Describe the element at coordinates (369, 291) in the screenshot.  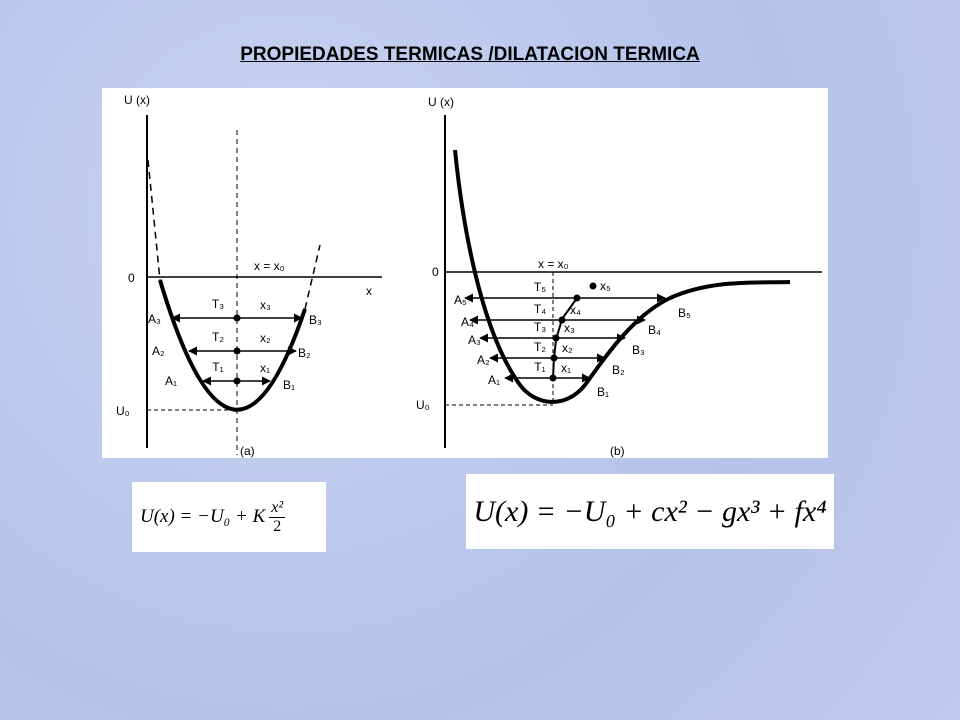
I see `x-axis-label: x` at that location.